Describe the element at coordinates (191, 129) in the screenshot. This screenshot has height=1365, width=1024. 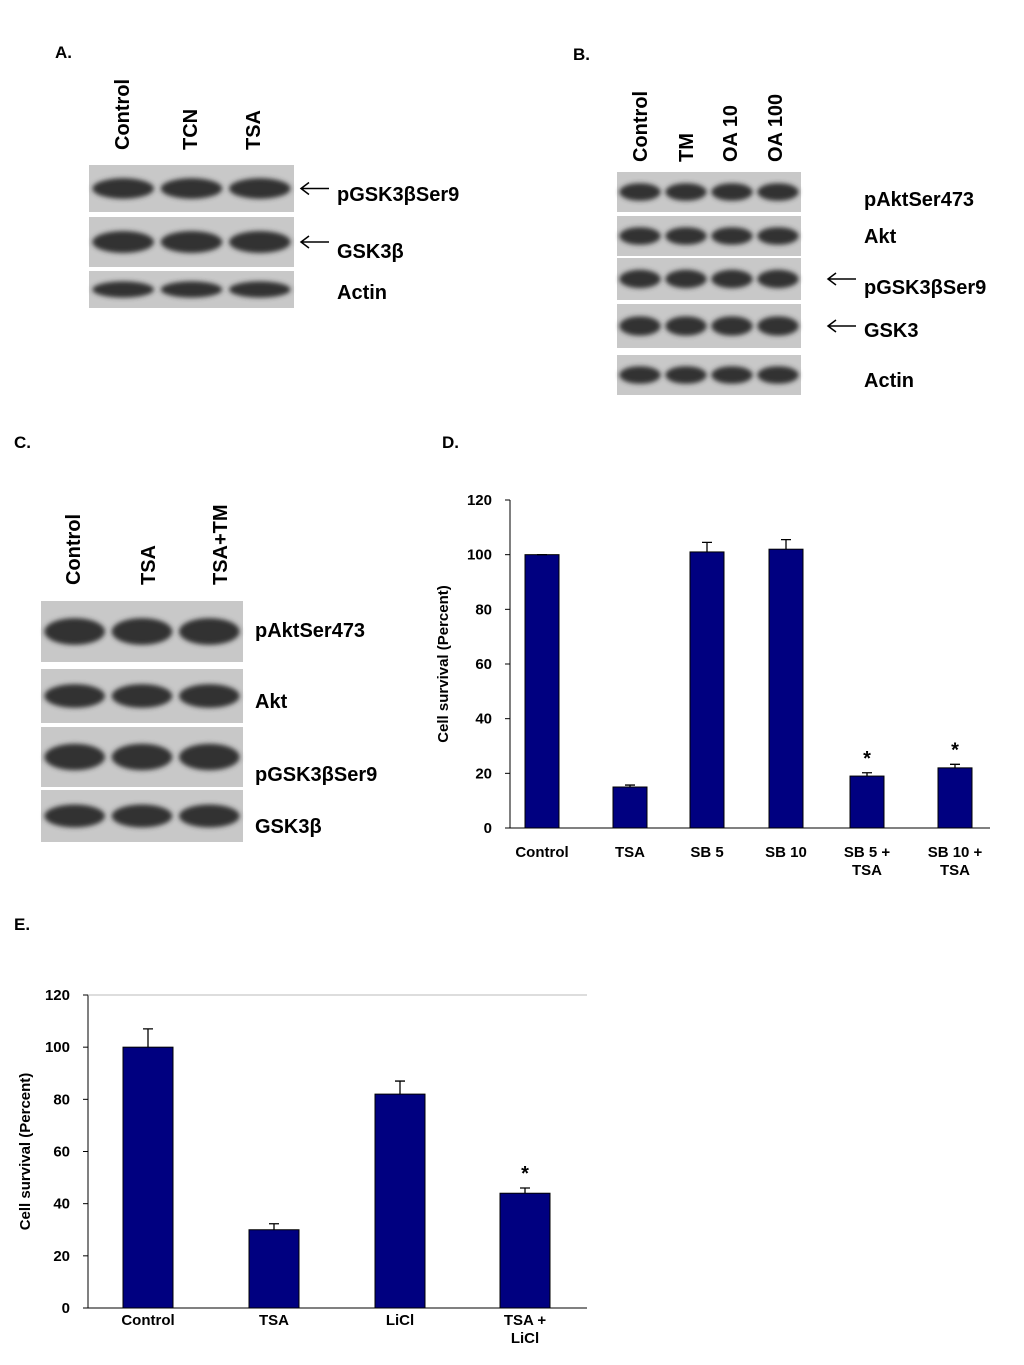
I see `lane-label: TCN` at that location.